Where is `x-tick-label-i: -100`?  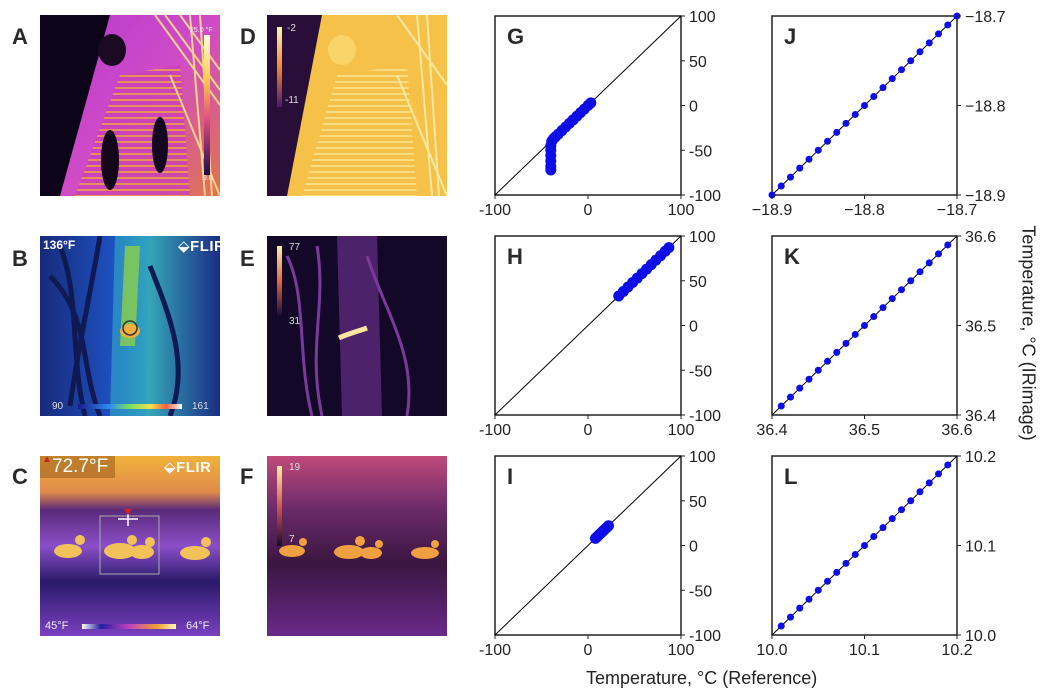
x-tick-label-i: -100 is located at coordinates (495, 650).